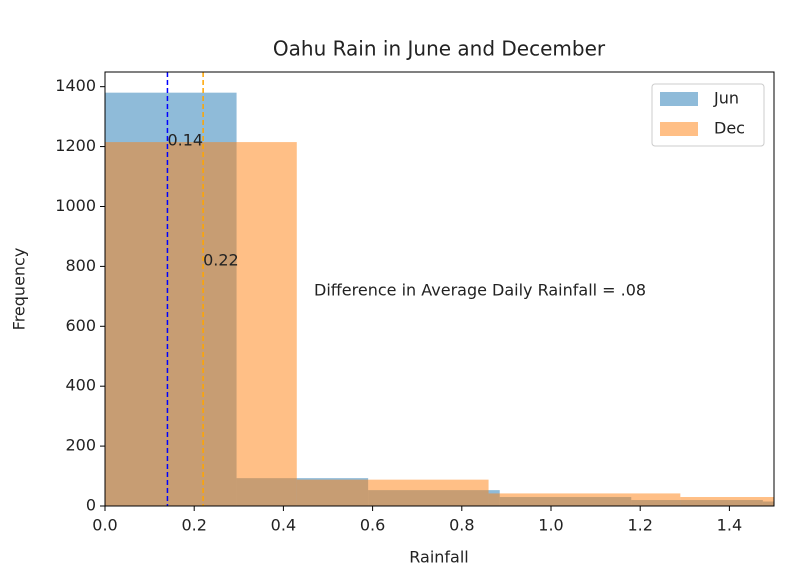  Describe the element at coordinates (729, 525) in the screenshot. I see `x-tick-label: 1.4` at that location.